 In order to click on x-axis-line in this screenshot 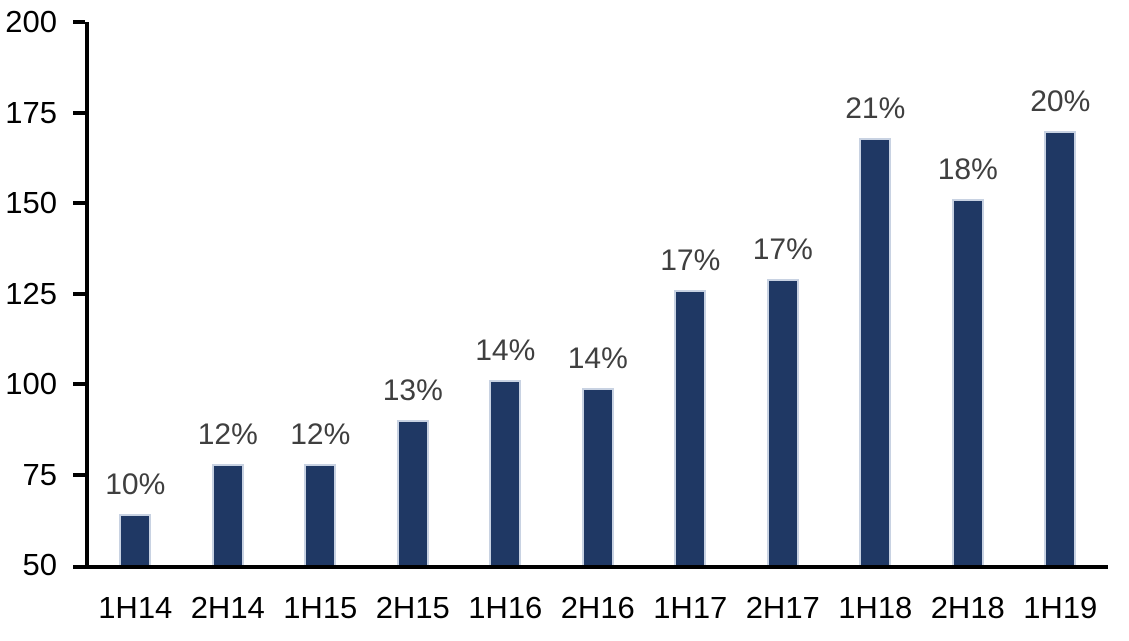, I will do `click(590, 567)`.